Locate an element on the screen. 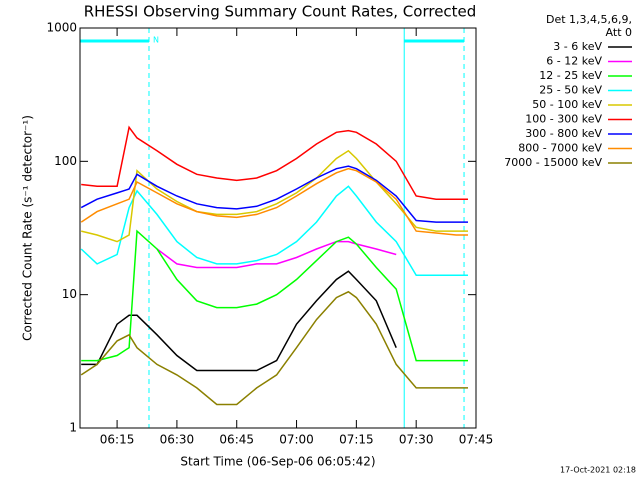  legend-label: 12 - 25 keV is located at coordinates (570, 75).